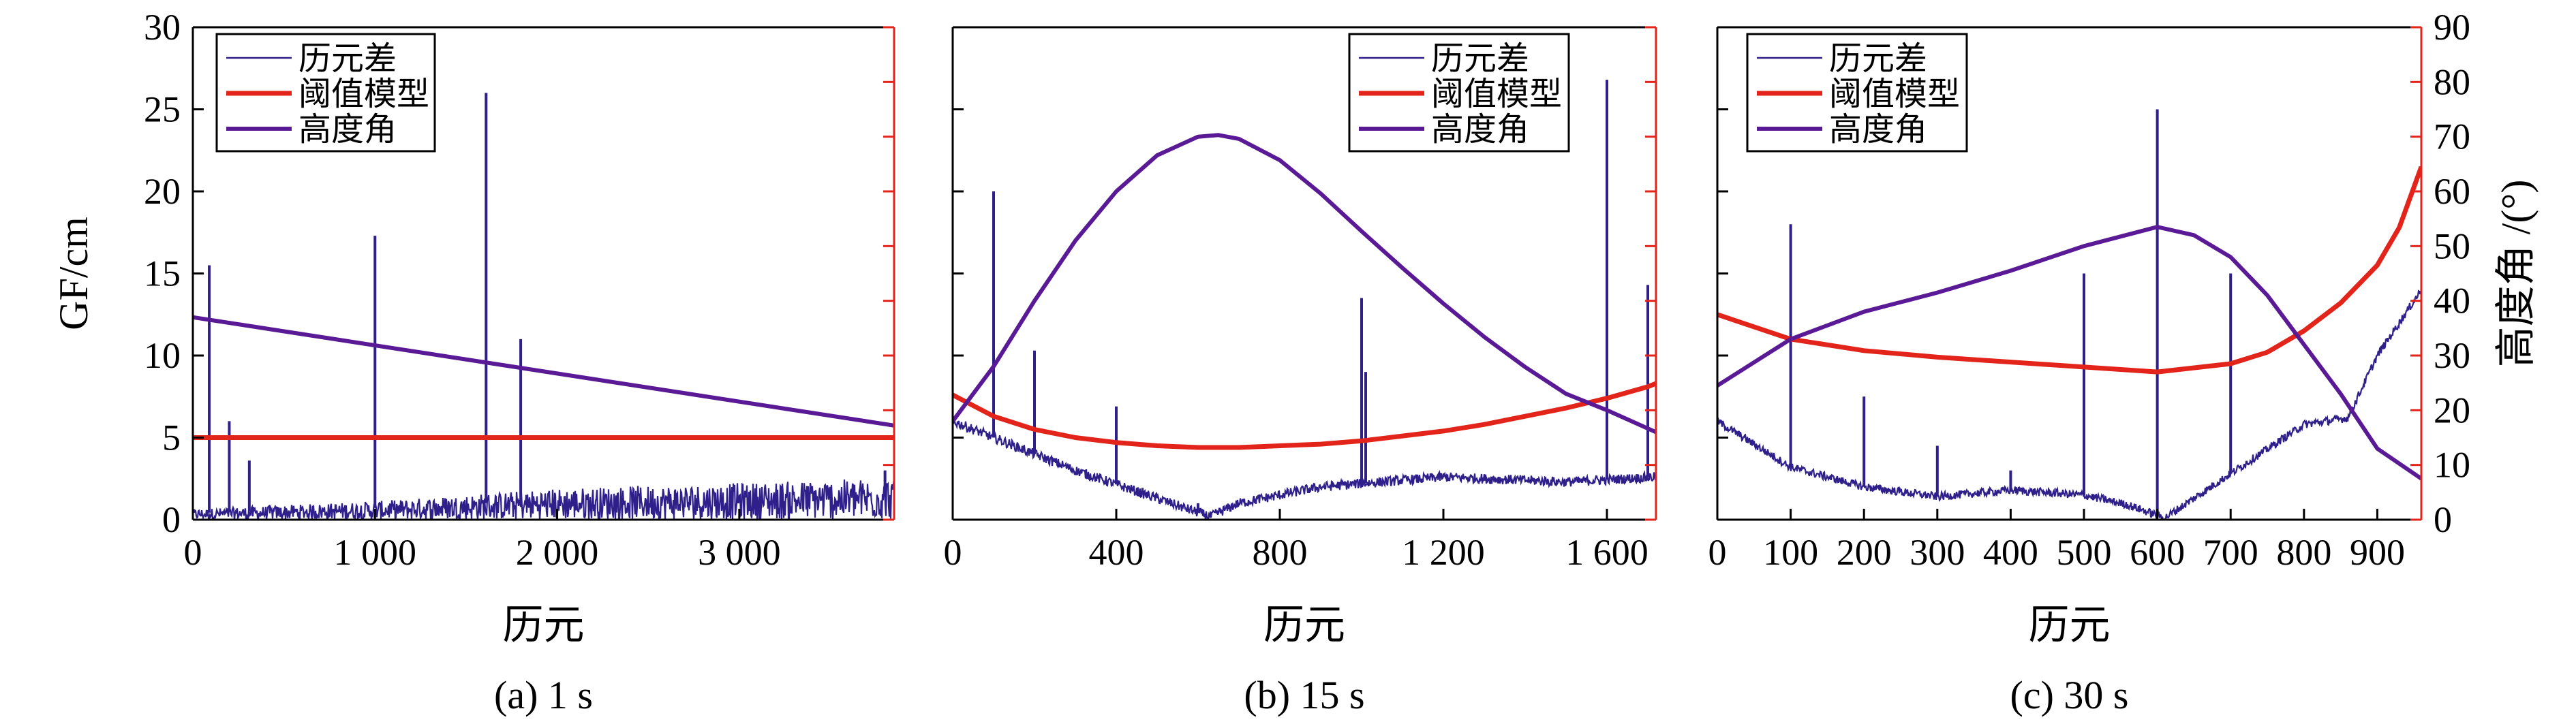 The image size is (2576, 724). I want to click on y-tick-label: 30, so click(162, 27).